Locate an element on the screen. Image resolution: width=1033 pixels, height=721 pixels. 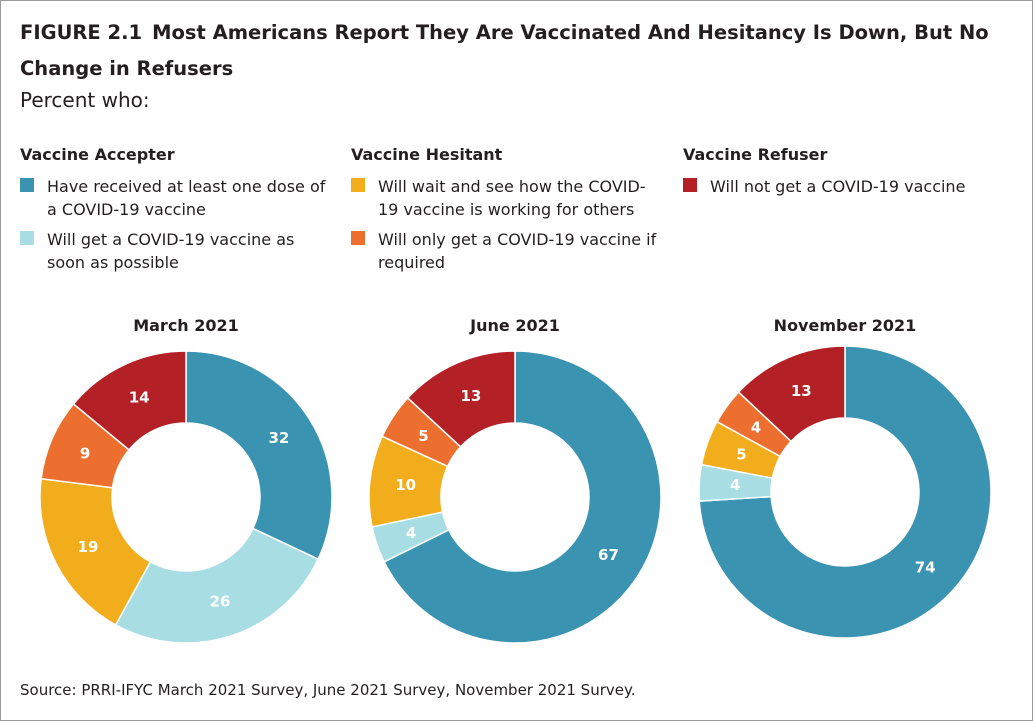
legend-label: Will not get a COVID-19 vaccine is located at coordinates (838, 186).